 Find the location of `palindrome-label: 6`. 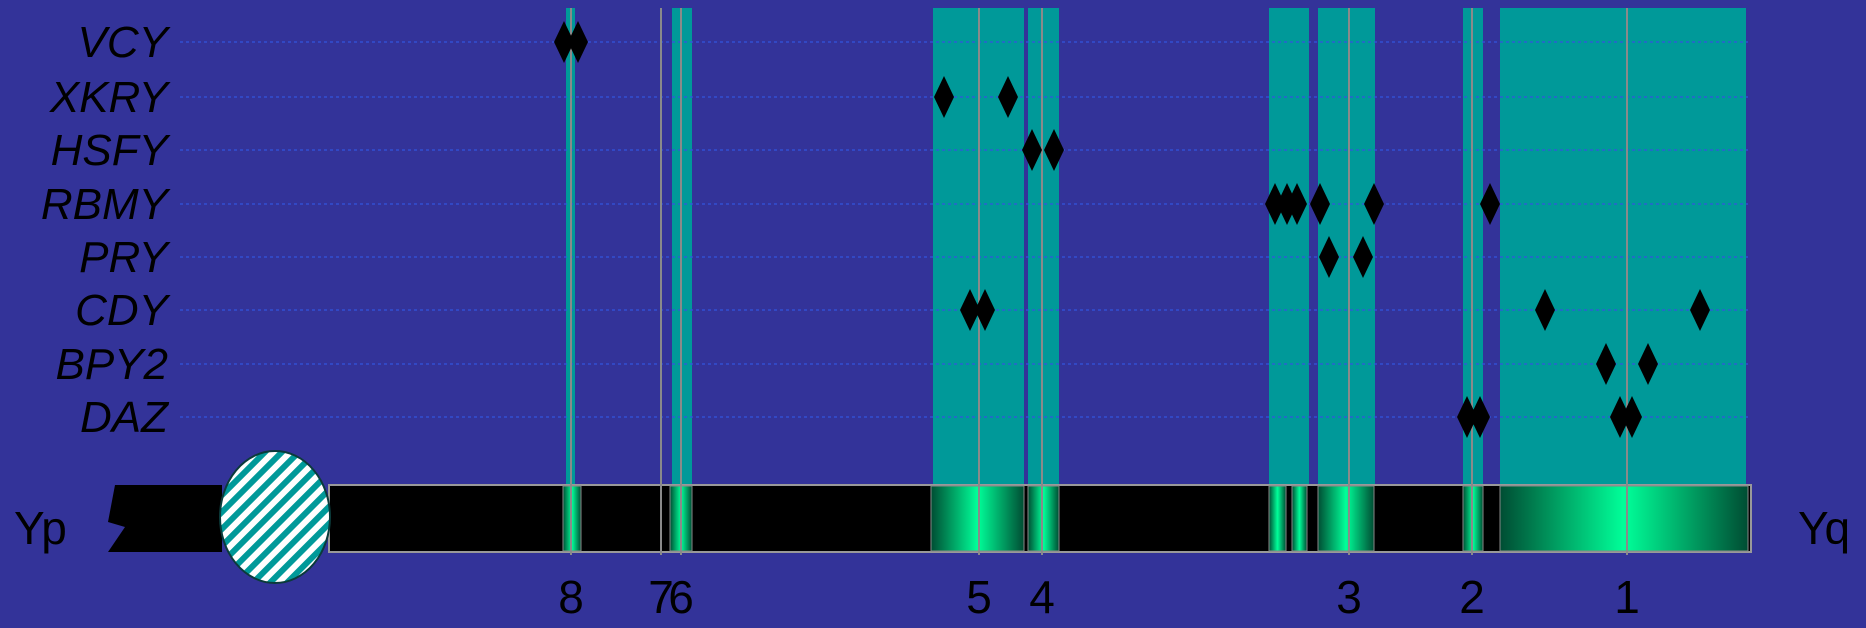

palindrome-label: 6 is located at coordinates (681, 597).